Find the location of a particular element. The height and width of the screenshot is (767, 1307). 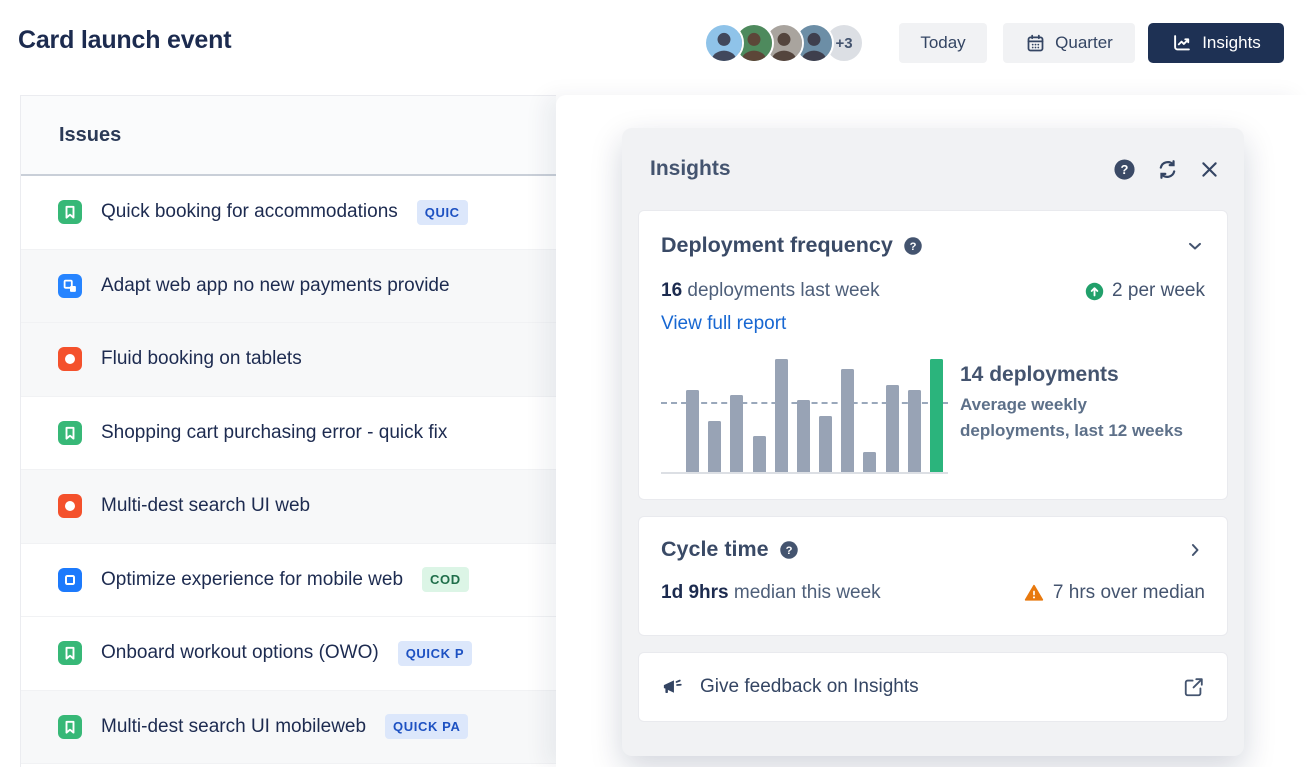

issues-header: Issues is located at coordinates (288, 136).